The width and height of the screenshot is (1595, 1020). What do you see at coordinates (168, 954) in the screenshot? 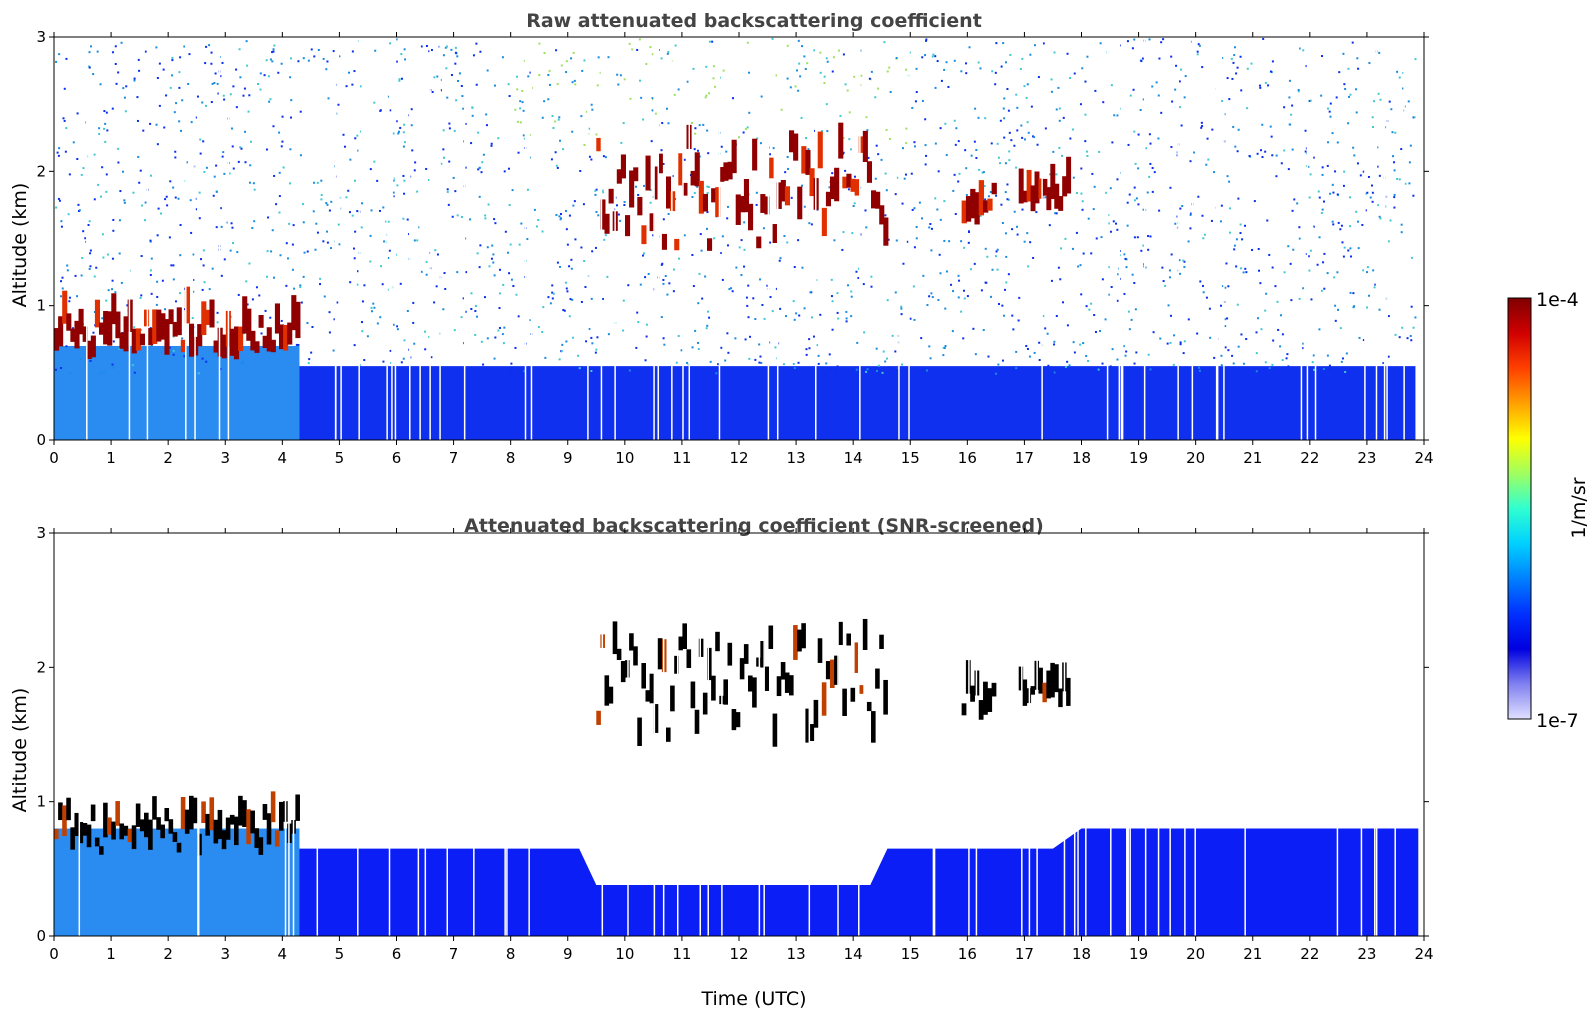
I see `x-tick-label: 2` at bounding box center [168, 954].